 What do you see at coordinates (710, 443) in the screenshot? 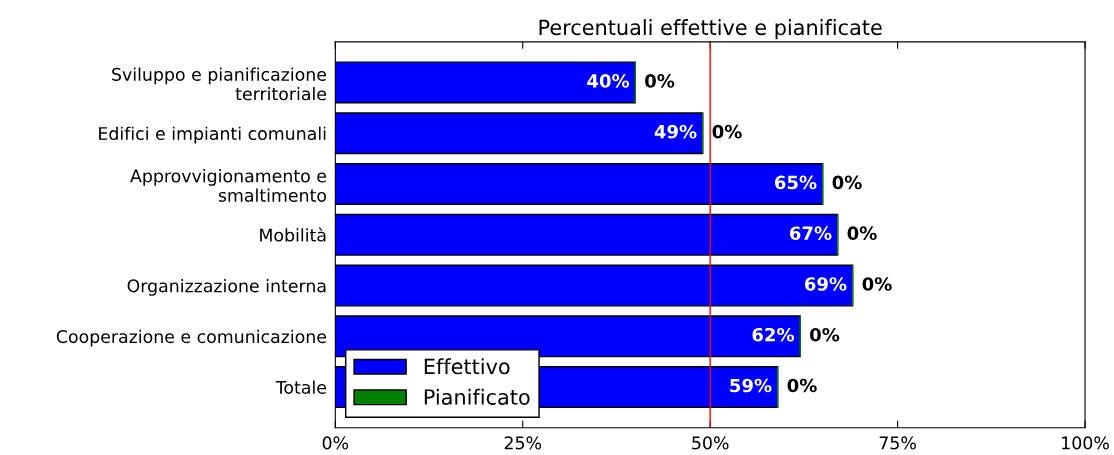
I see `x-tick-label: 50%` at bounding box center [710, 443].